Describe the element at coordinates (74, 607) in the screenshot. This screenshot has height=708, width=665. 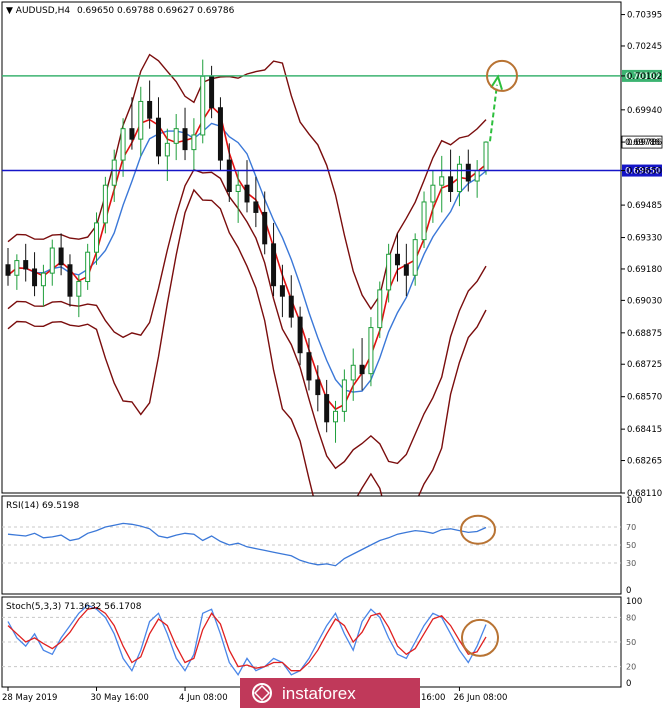
I see `stoch-label: Stoch(5,3,3) 71.3632 56.1708` at that location.